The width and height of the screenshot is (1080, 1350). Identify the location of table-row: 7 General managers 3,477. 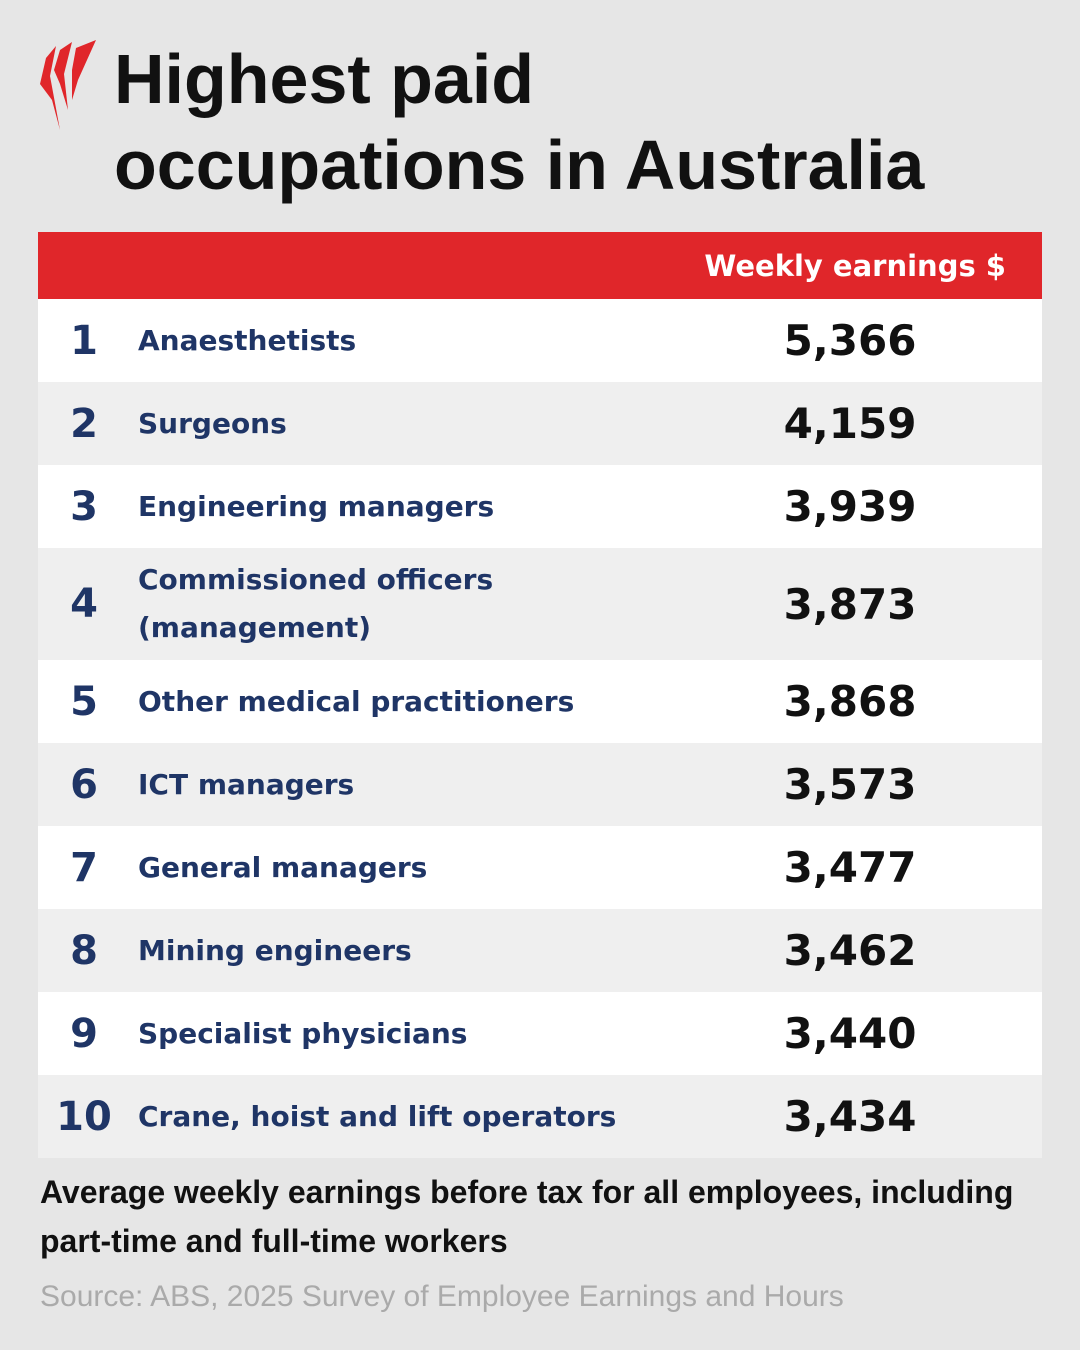
(540, 867).